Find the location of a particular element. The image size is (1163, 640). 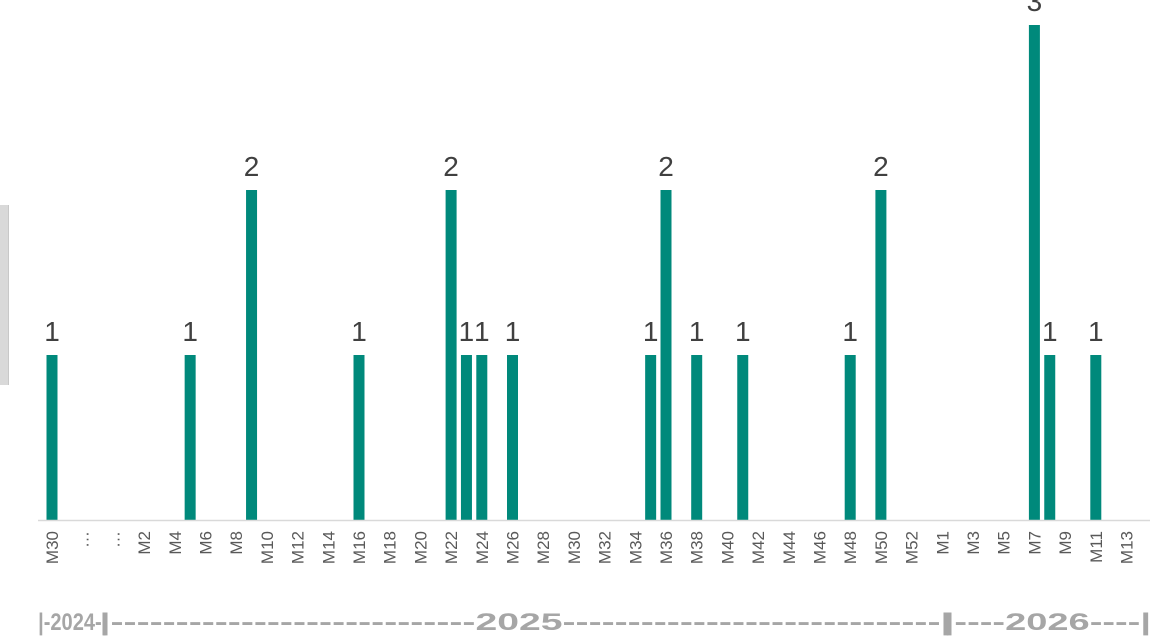

tick-label: M48 is located at coordinates (850, 547).